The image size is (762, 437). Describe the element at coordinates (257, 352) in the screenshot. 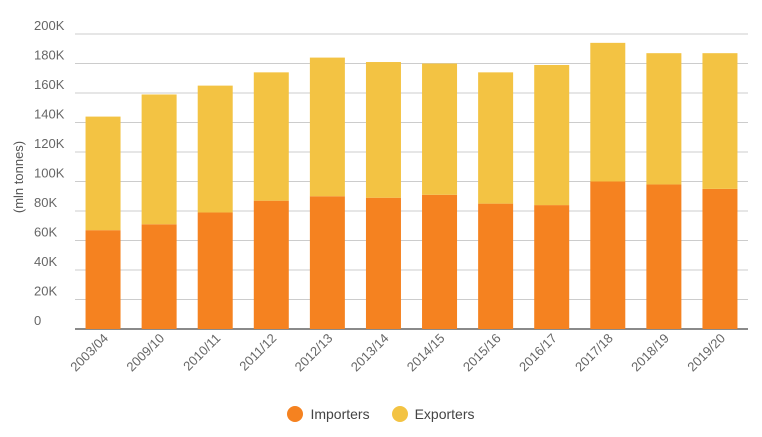

I see `x-tick-label: 2011/12` at that location.